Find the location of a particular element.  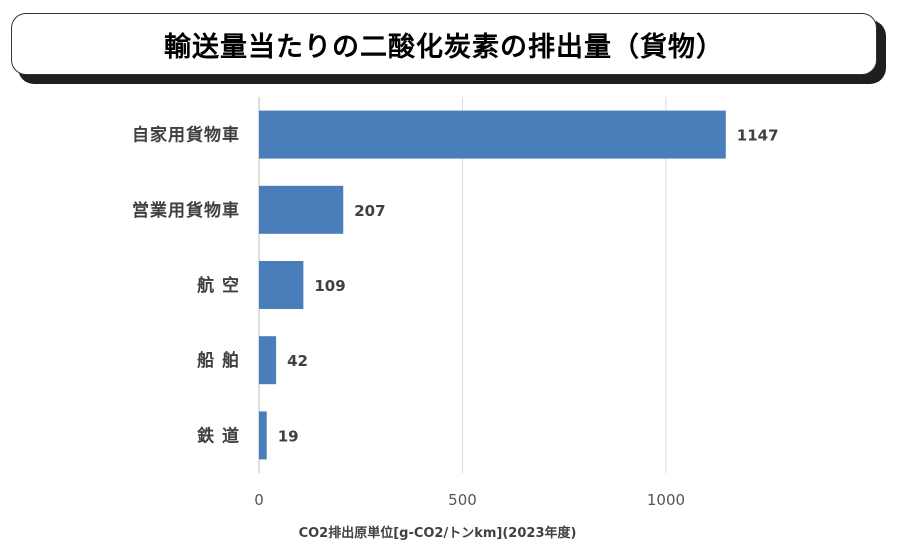

value-label-3: 42 is located at coordinates (297, 361).